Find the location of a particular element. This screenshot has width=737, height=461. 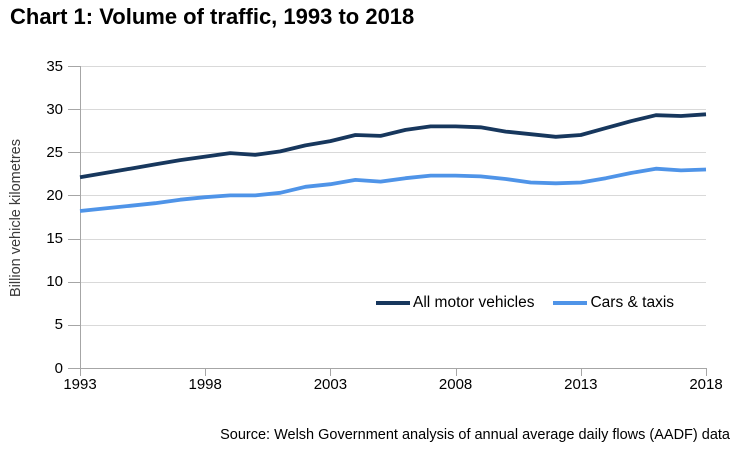

series-line-cars-taxis is located at coordinates (393, 189).